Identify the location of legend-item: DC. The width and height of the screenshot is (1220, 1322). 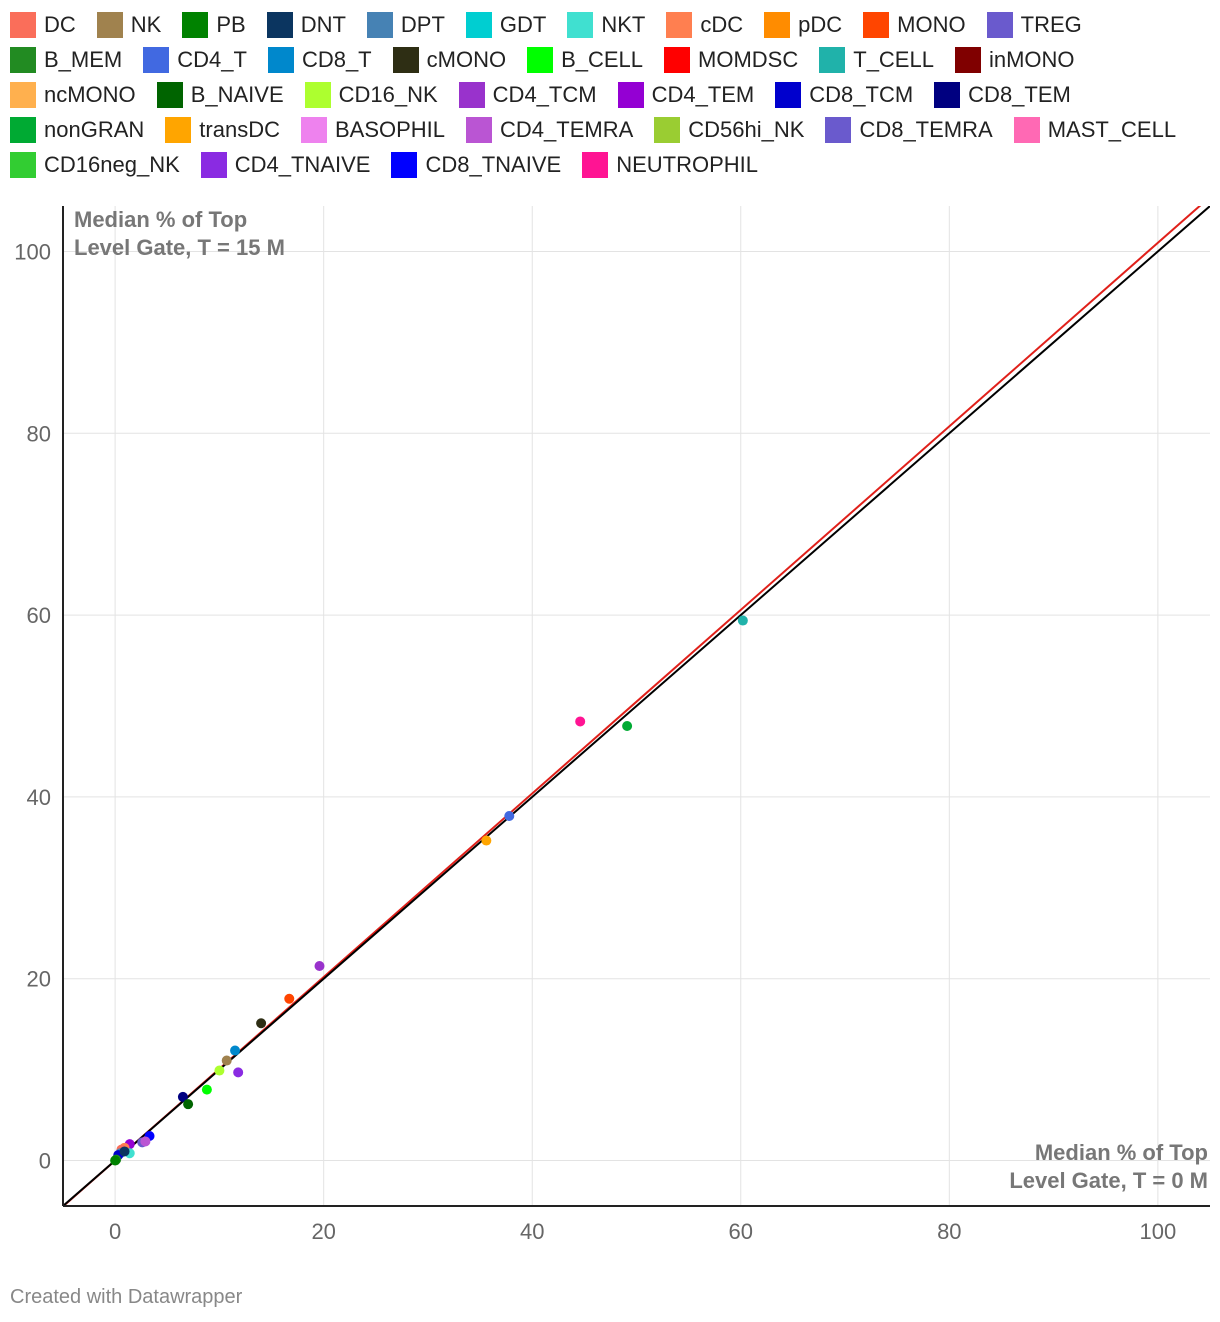
(43, 25).